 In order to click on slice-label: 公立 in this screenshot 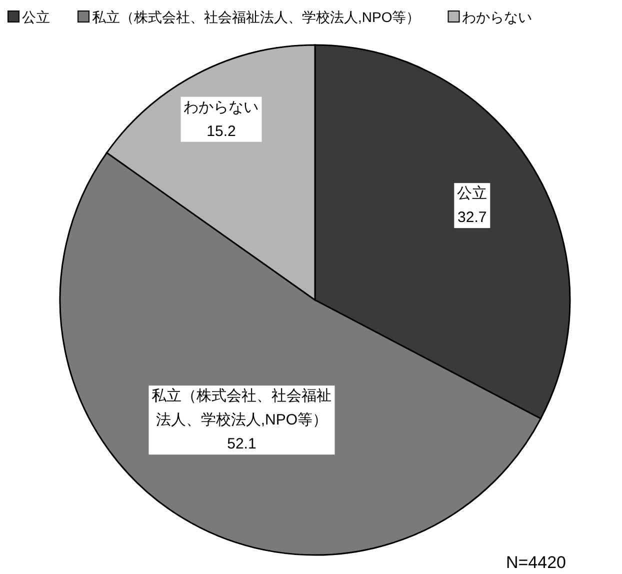, I will do `click(472, 193)`.